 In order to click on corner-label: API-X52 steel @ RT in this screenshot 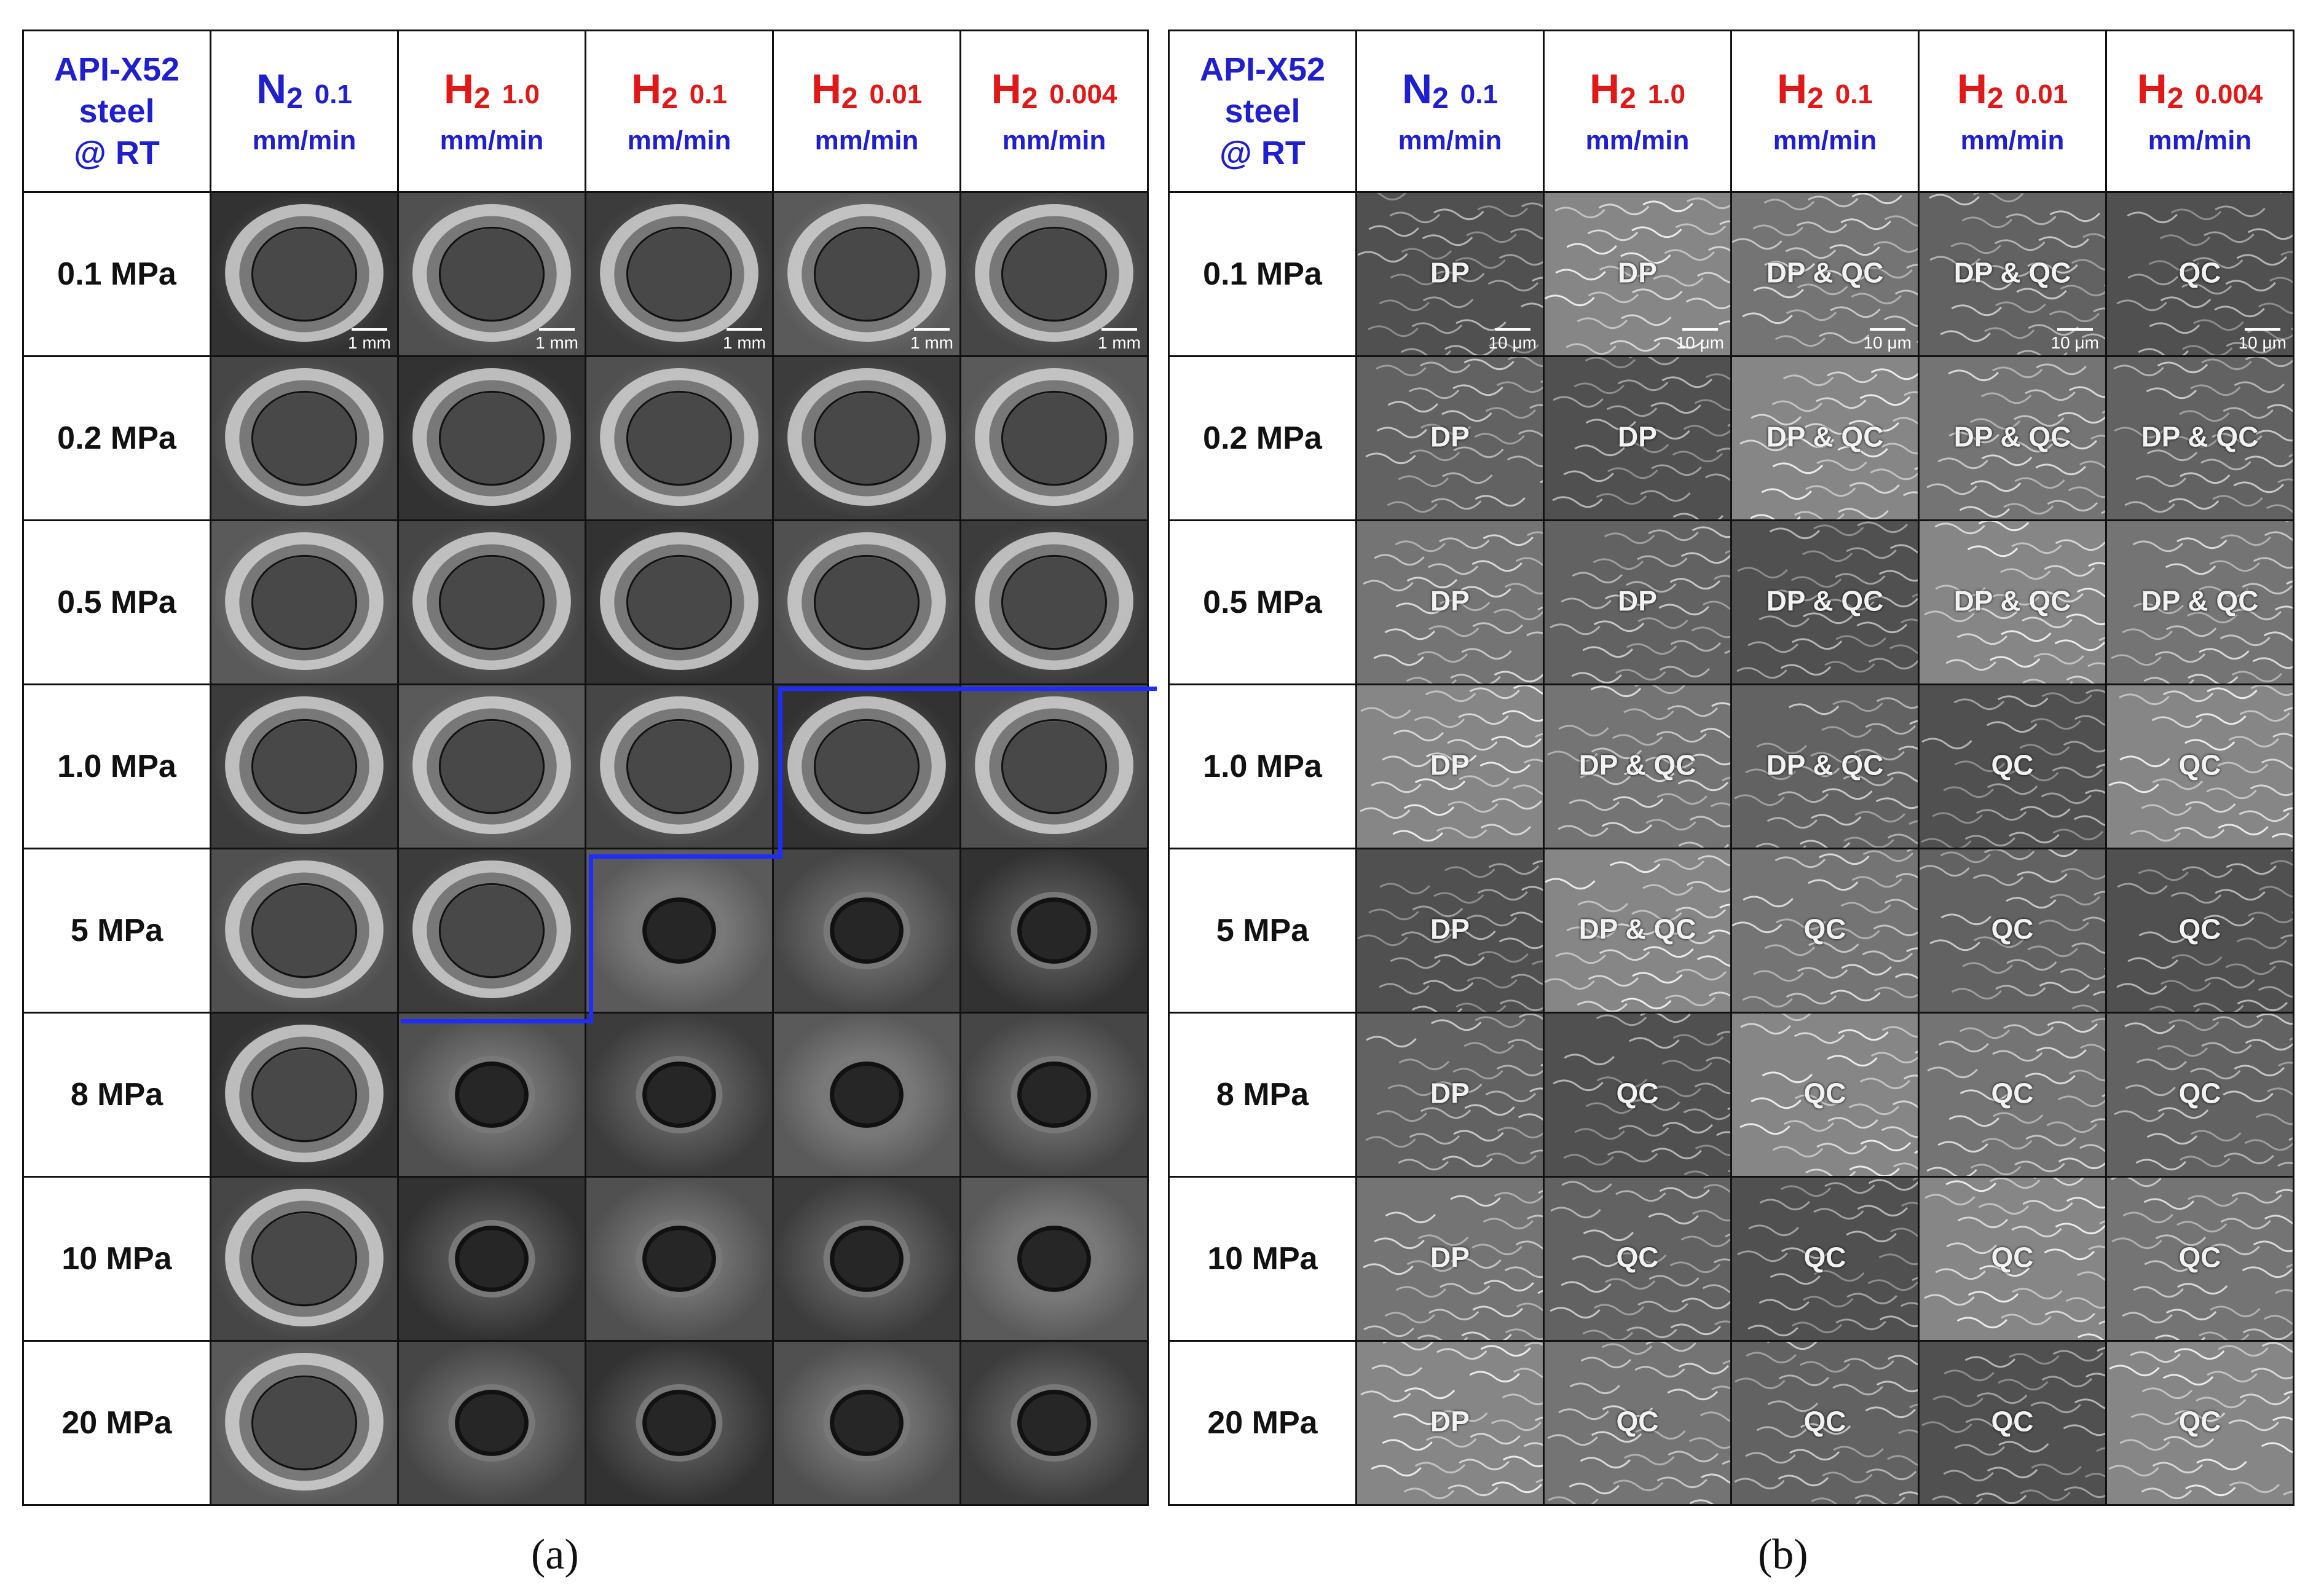, I will do `click(1262, 112)`.